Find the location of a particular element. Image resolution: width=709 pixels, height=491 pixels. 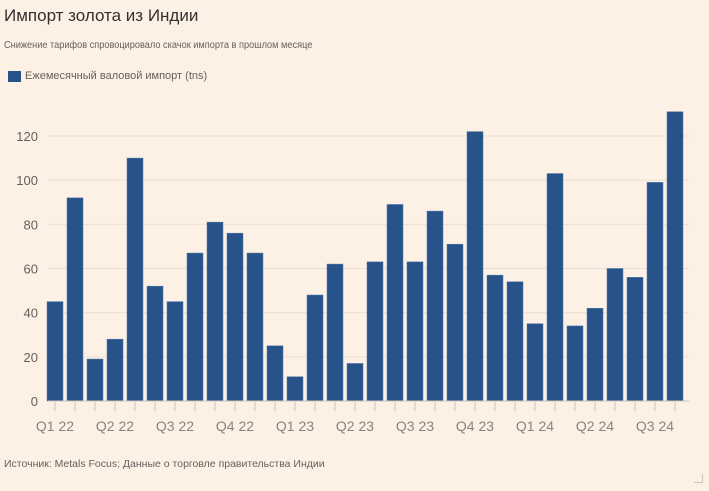

x-tick-label: Q3 23 is located at coordinates (415, 426).